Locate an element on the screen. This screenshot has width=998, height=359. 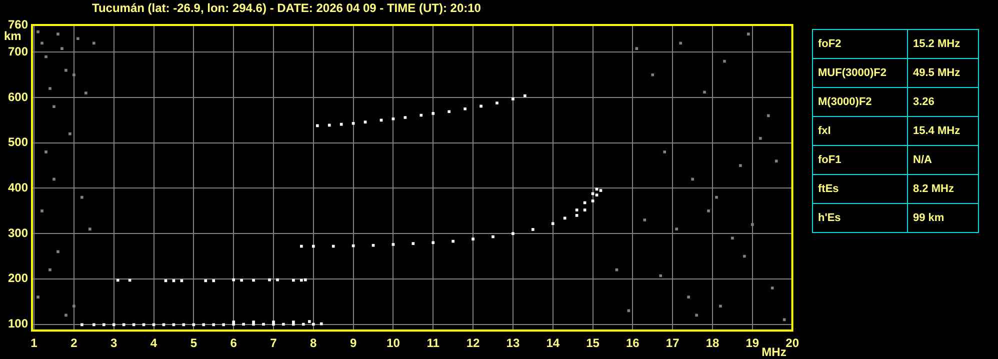
x-tick-label: 9 is located at coordinates (353, 343).